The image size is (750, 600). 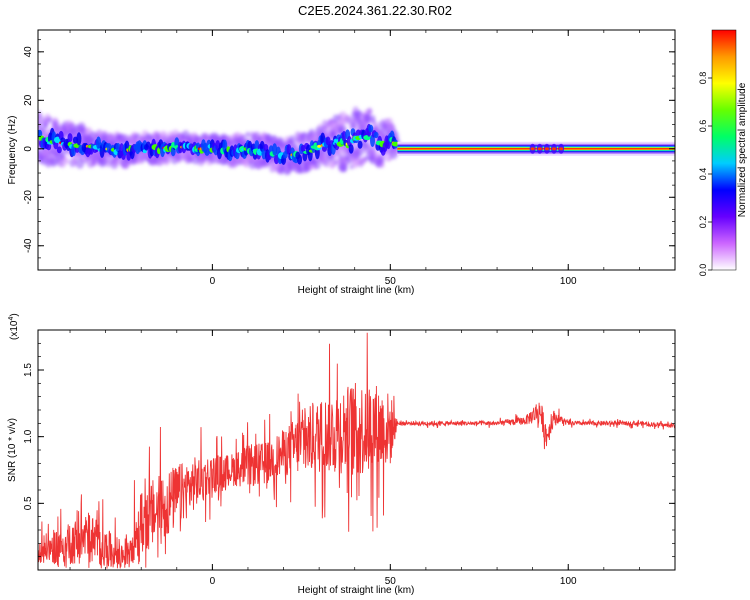 What do you see at coordinates (213, 281) in the screenshot?
I see `spectrogram-x-tick-label: 0` at bounding box center [213, 281].